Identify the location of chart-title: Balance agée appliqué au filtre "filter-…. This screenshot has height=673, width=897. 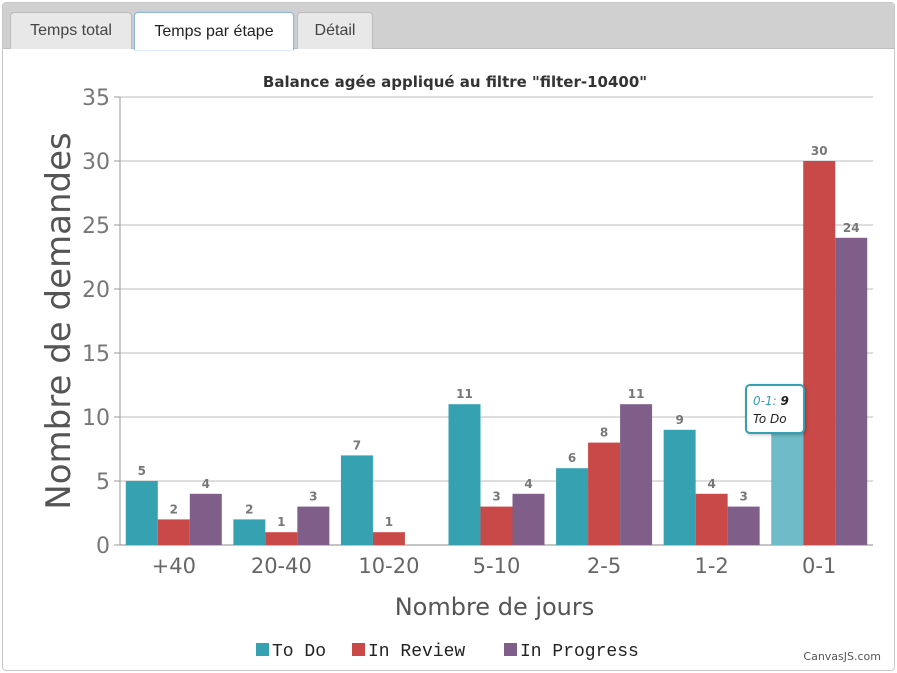
(455, 82).